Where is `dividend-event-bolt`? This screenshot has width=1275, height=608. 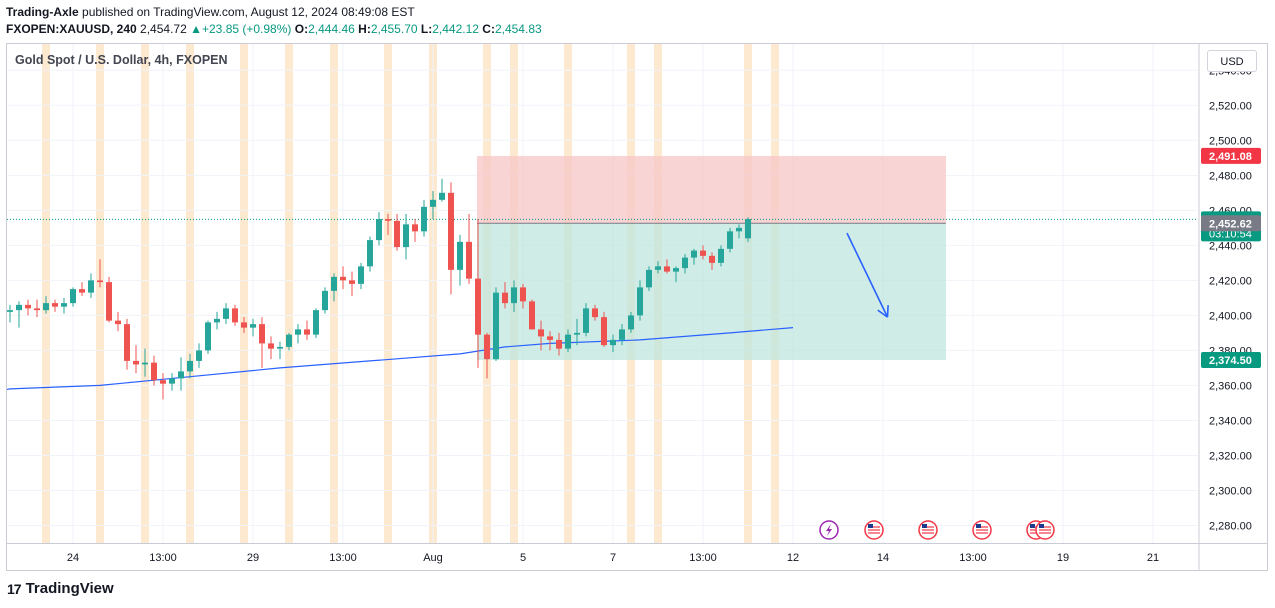 dividend-event-bolt is located at coordinates (829, 530).